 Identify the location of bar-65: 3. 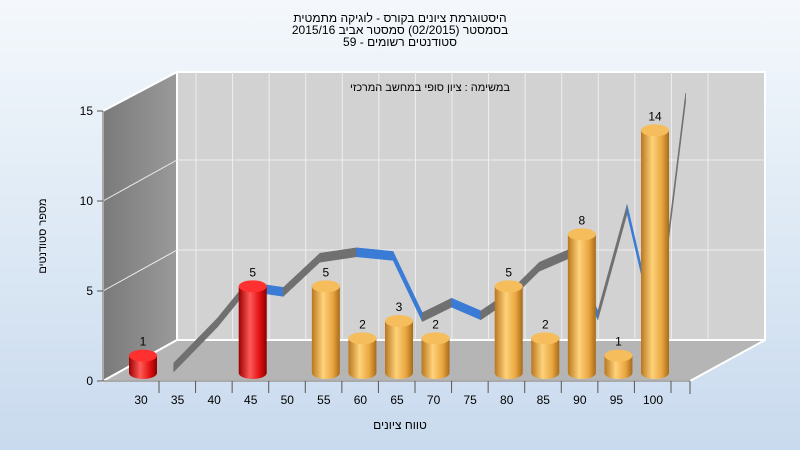
(399, 339).